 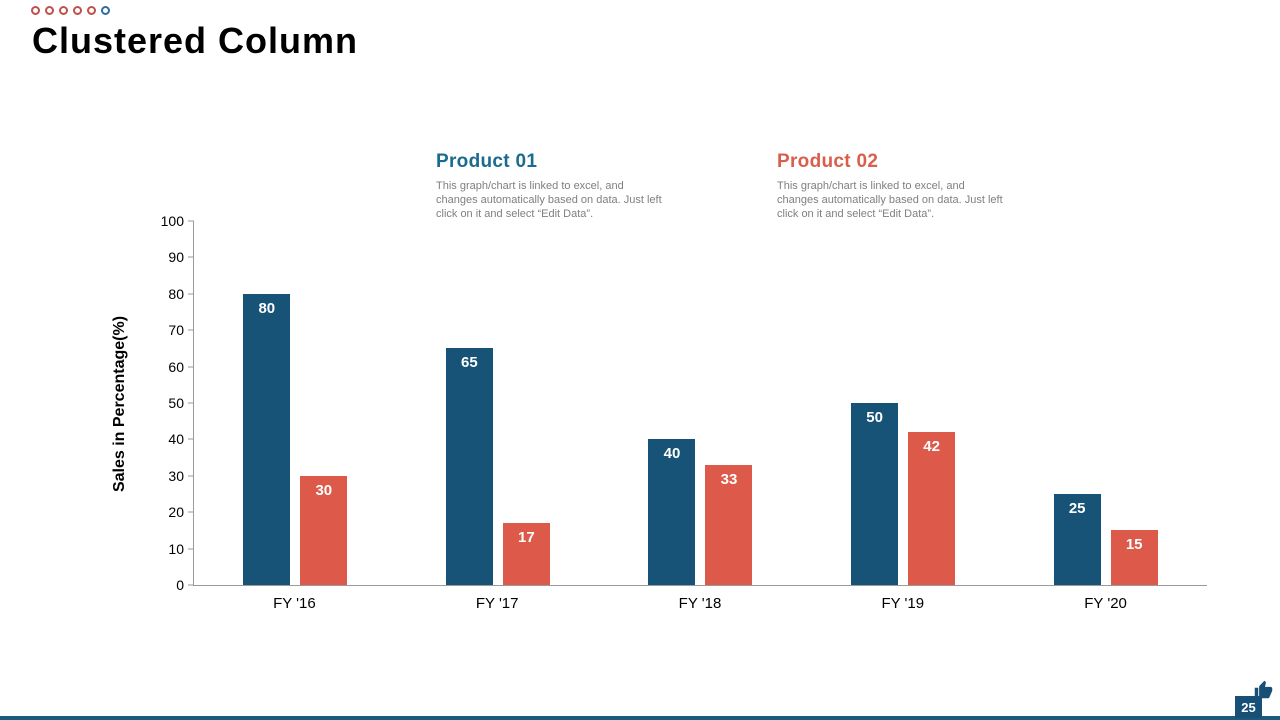 I want to click on y-tick-label: 50, so click(x=176, y=403).